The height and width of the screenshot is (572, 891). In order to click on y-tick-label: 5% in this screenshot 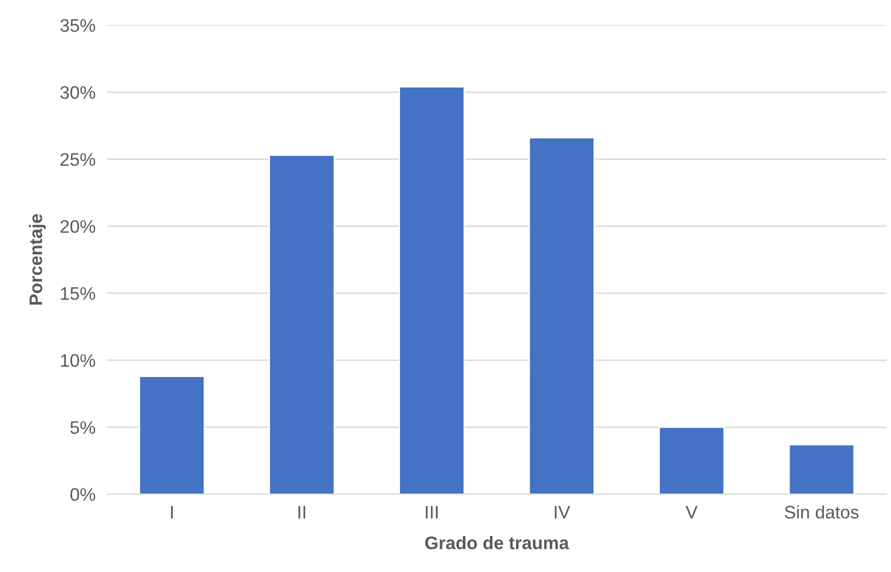, I will do `click(83, 427)`.